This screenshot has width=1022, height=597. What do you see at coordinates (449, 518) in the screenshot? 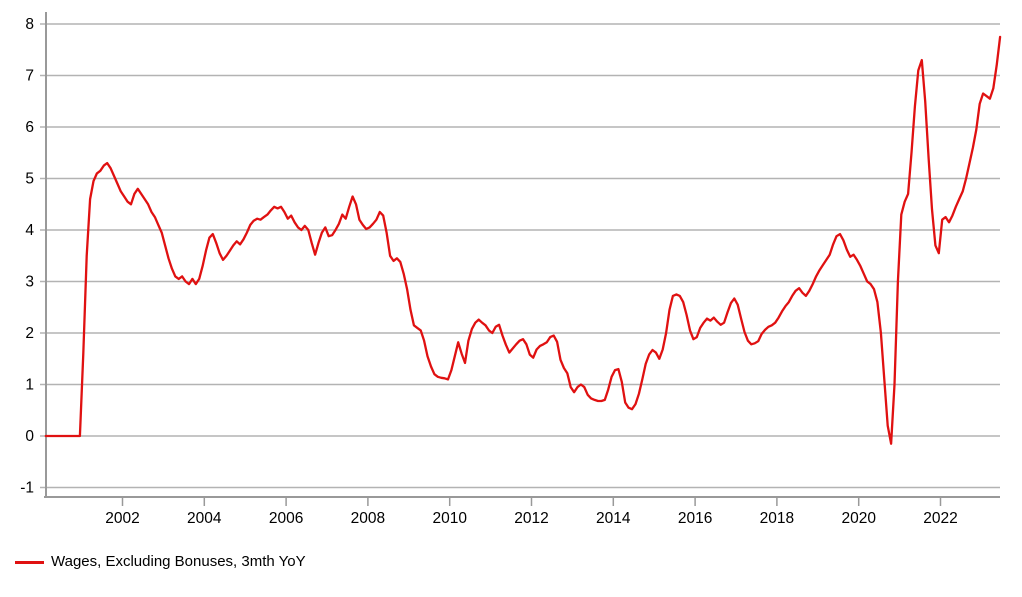
I see `x-tick-label: 2010` at bounding box center [449, 518].